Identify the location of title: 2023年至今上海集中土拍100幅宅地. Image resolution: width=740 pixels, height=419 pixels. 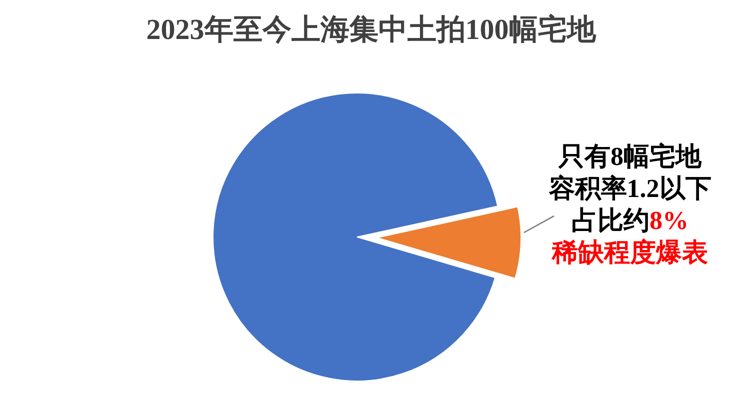
(371, 30).